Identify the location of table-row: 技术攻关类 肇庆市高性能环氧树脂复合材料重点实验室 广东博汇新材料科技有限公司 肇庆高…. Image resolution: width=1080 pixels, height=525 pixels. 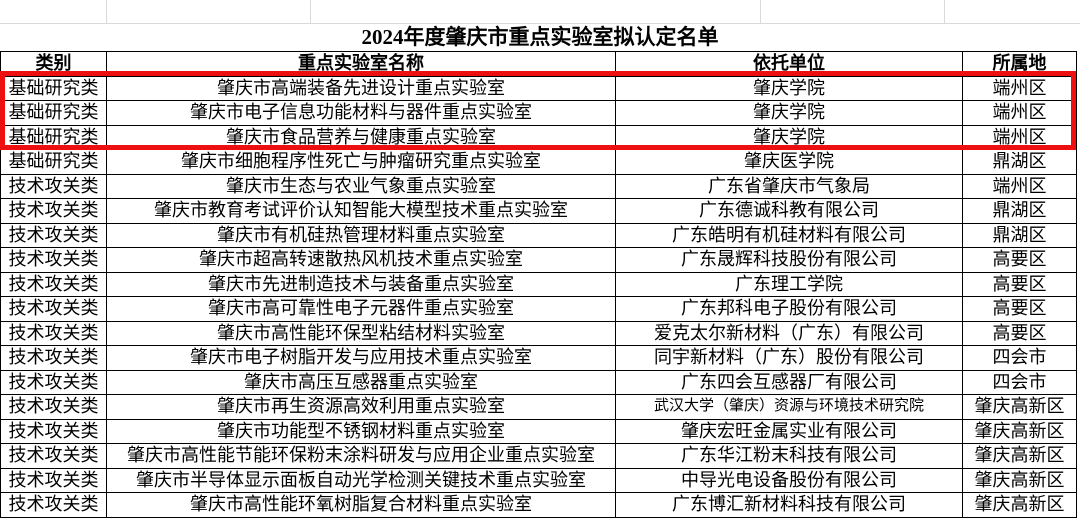
(538, 505).